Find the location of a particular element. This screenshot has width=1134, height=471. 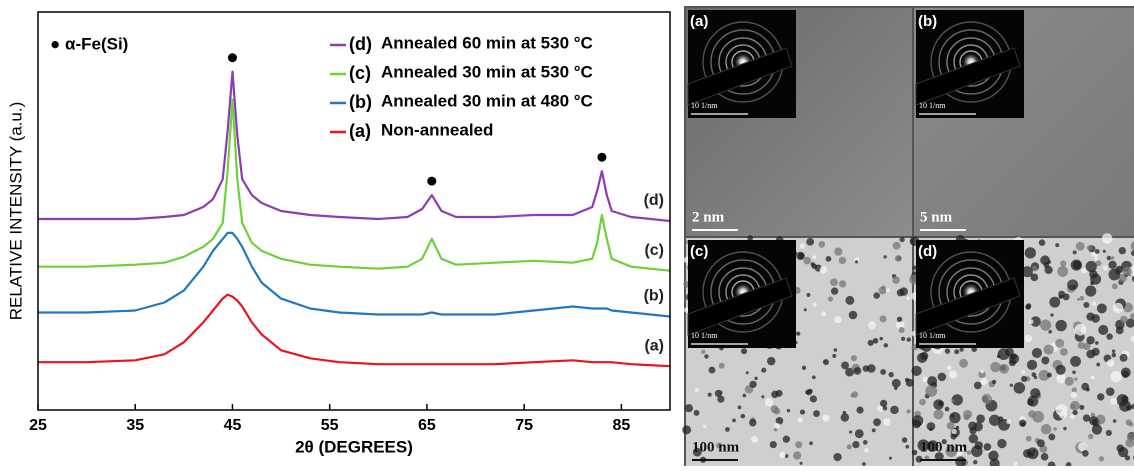

beam-stop is located at coordinates (968, 306).